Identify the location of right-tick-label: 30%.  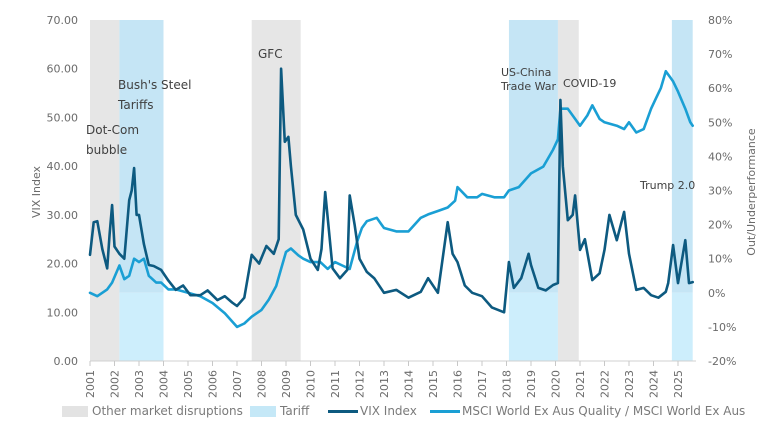
(720, 191).